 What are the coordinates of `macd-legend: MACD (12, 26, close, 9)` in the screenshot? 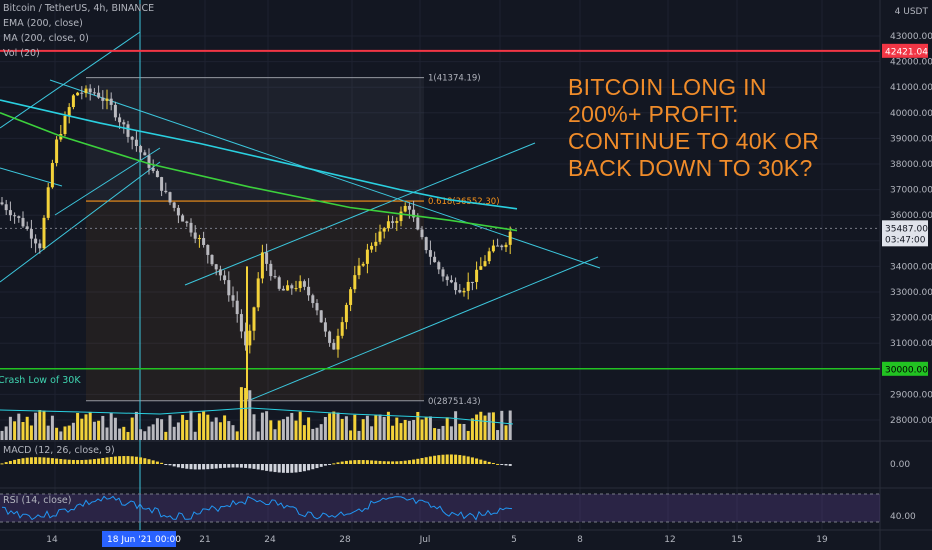 It's located at (59, 450).